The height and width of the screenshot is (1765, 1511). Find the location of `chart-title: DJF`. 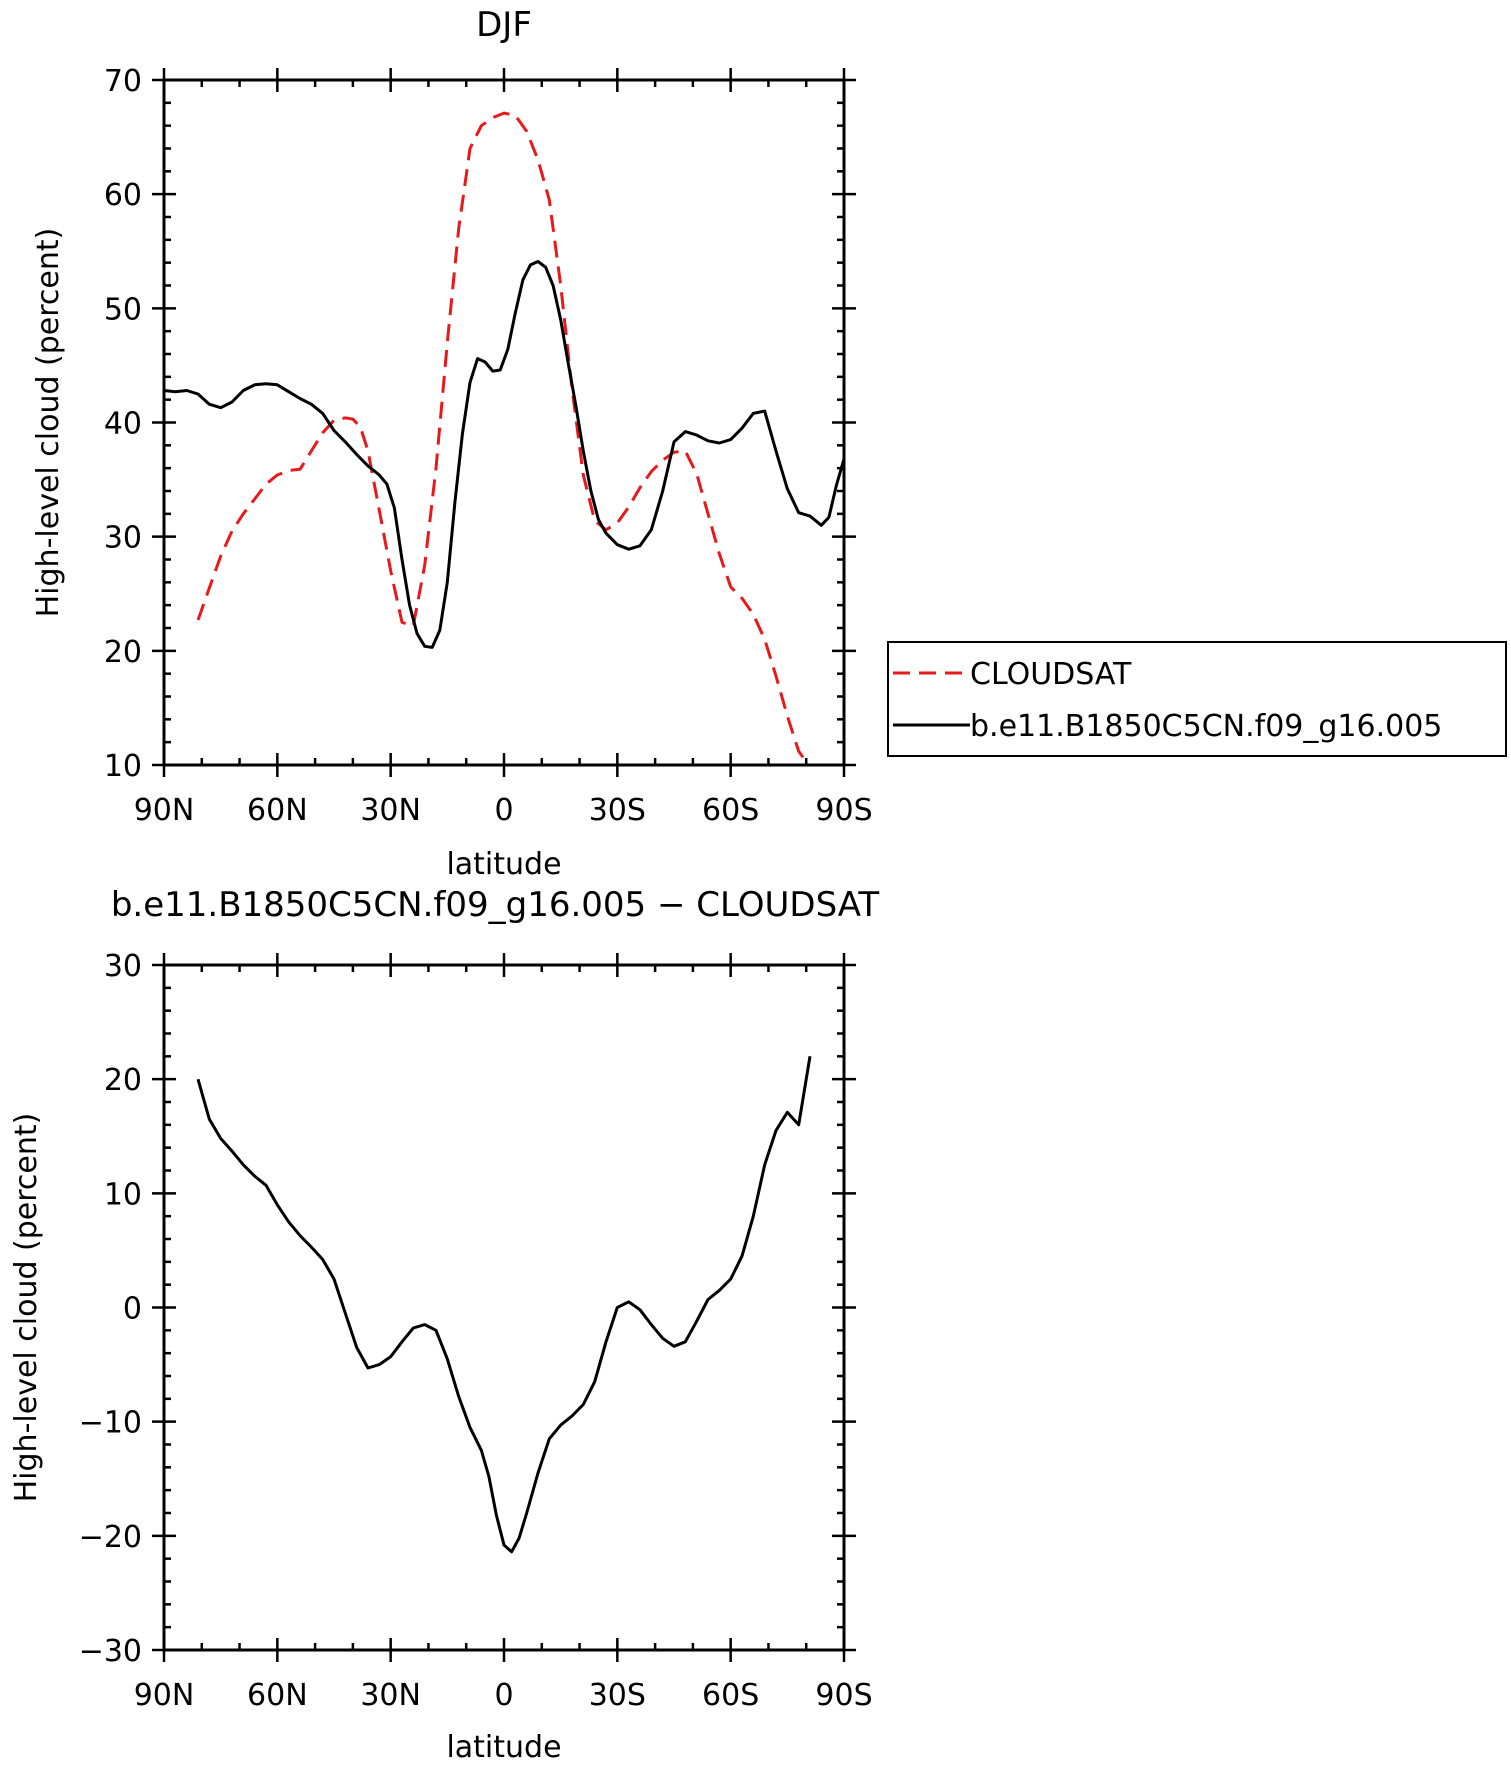

chart-title: DJF is located at coordinates (504, 25).